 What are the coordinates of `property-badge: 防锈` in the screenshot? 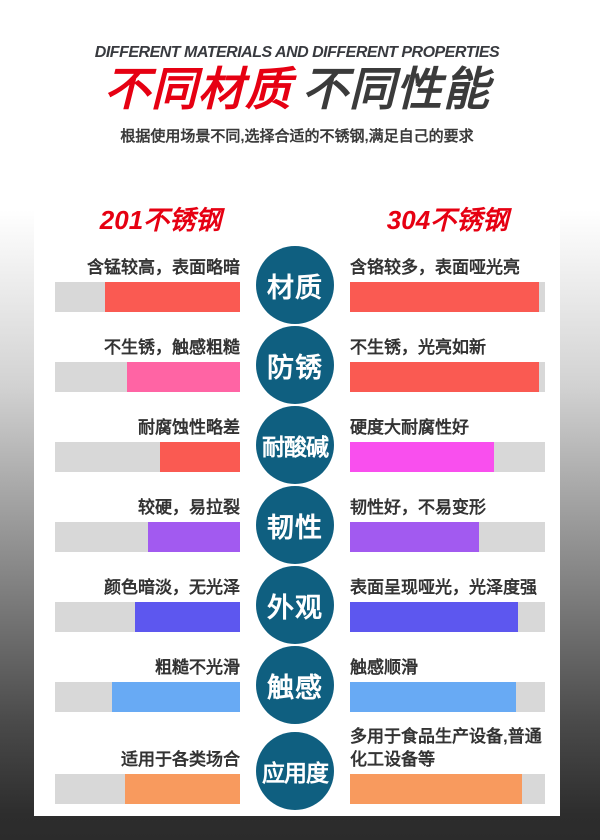 It's located at (295, 365).